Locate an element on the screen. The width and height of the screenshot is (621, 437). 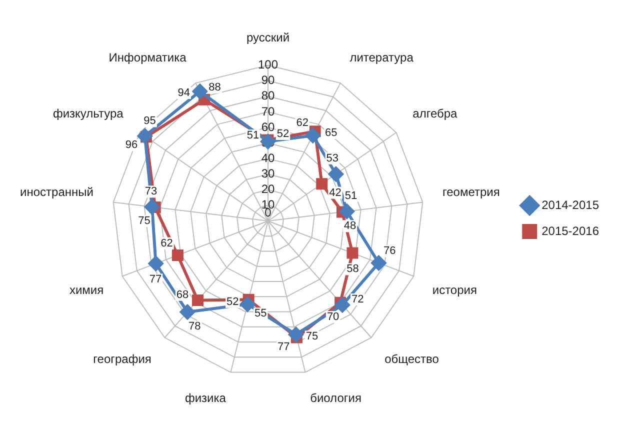
legend-label: 2014-2015 is located at coordinates (571, 205).